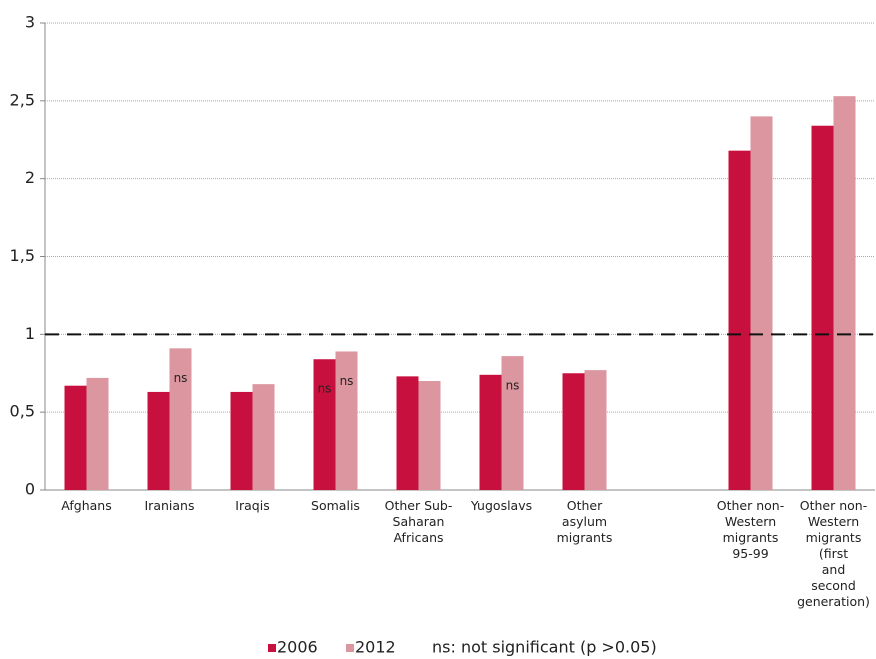  Describe the element at coordinates (501, 505) in the screenshot. I see `x-tick-label: Yugoslavs` at that location.